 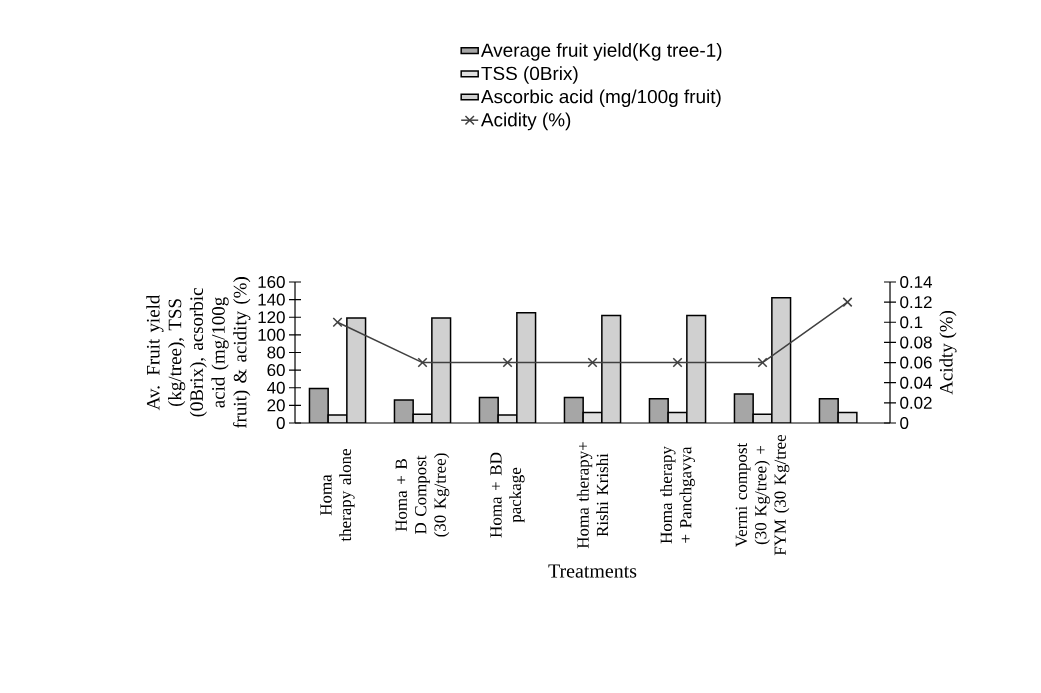 What do you see at coordinates (529, 75) in the screenshot?
I see `legend-label: TSS (0Brix)` at bounding box center [529, 75].